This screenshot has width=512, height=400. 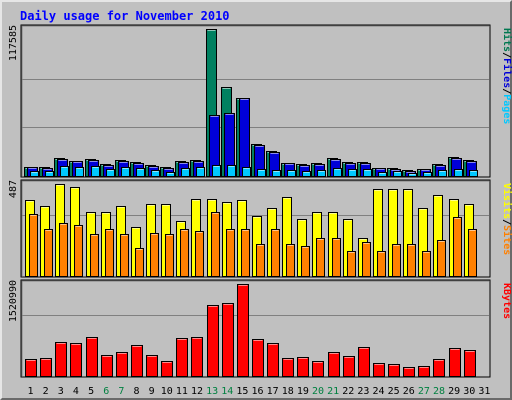 What do you see at coordinates (31, 391) in the screenshot?
I see `day-label-1: 1` at bounding box center [31, 391].